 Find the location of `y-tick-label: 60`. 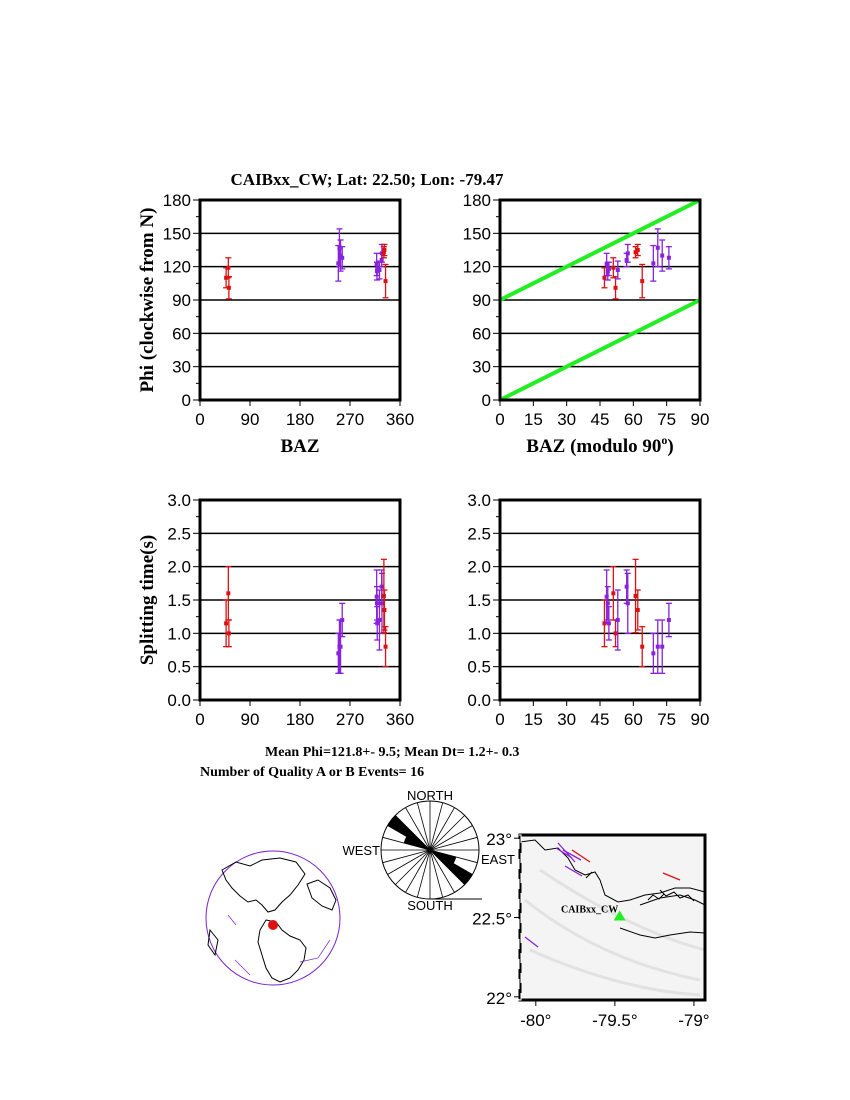

y-tick-label: 60 is located at coordinates (181, 333).